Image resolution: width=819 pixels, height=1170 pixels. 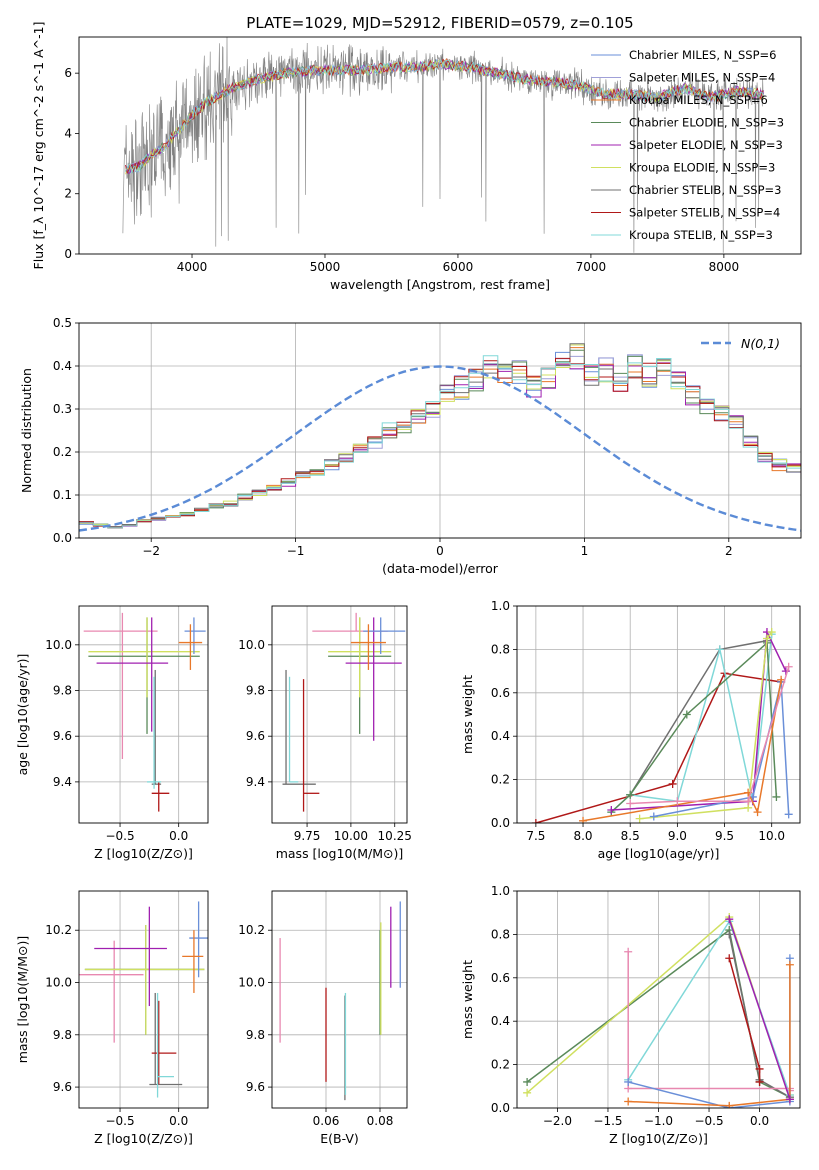 What do you see at coordinates (500, 1108) in the screenshot?
I see `y-tick-label: 0.0` at bounding box center [500, 1108].